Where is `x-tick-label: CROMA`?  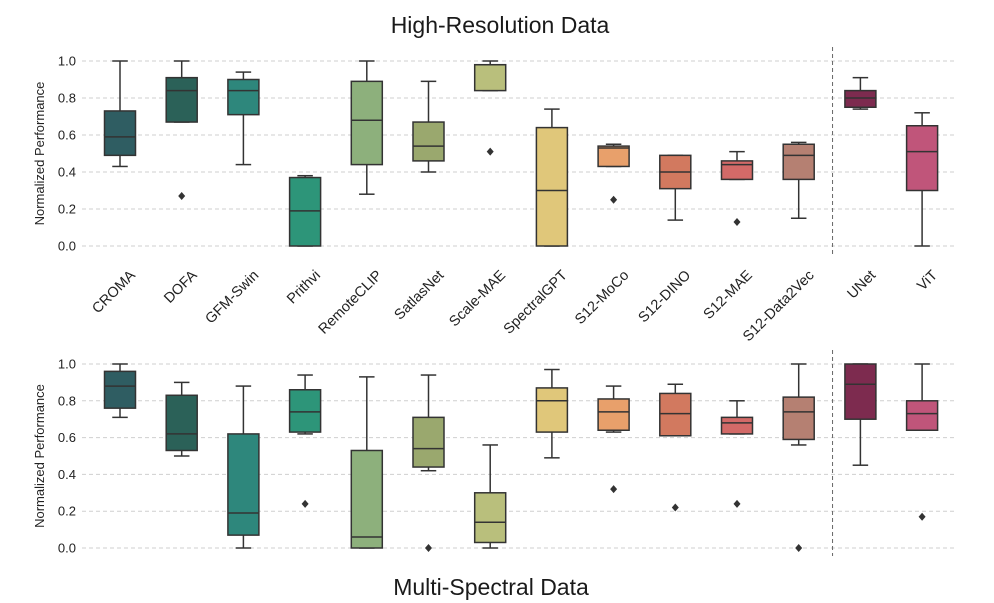 x-tick-label: CROMA is located at coordinates (114, 292).